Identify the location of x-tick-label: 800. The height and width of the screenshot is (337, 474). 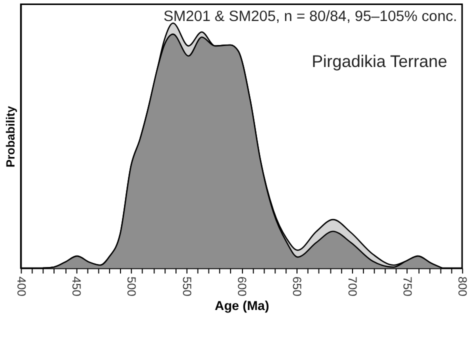
(463, 286).